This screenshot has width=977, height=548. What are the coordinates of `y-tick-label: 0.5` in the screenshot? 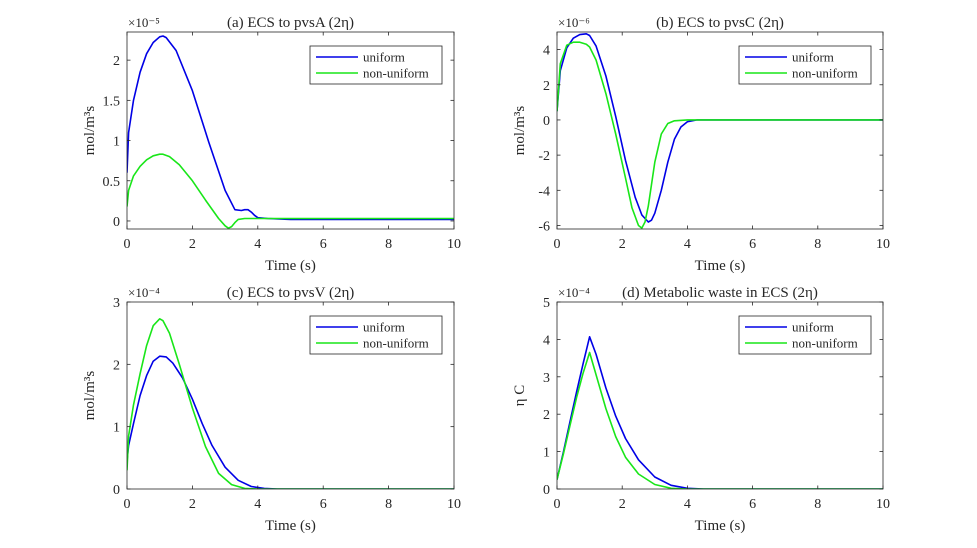 It's located at (112, 182).